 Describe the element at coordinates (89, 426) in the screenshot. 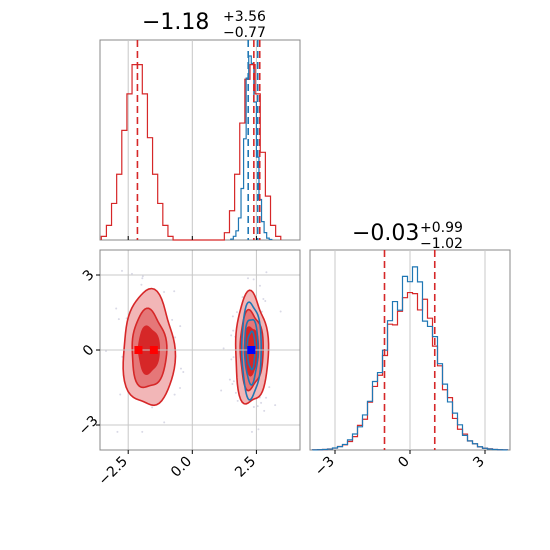

I see `ytick-label-joint: −3` at that location.